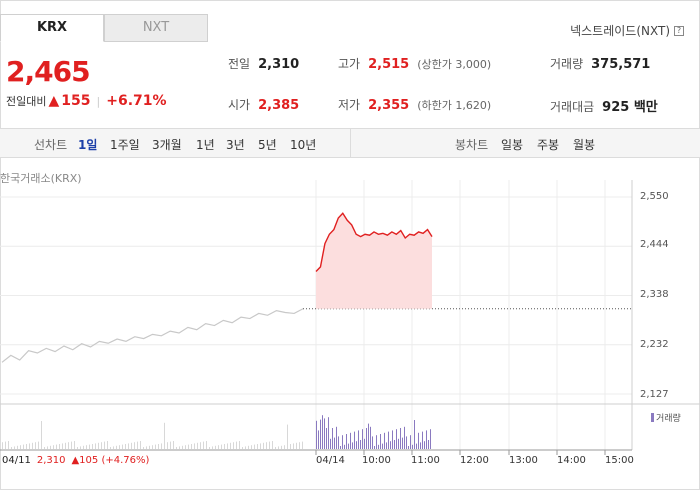  What do you see at coordinates (51, 145) in the screenshot?
I see `line-chart-label: 선차트` at bounding box center [51, 145].